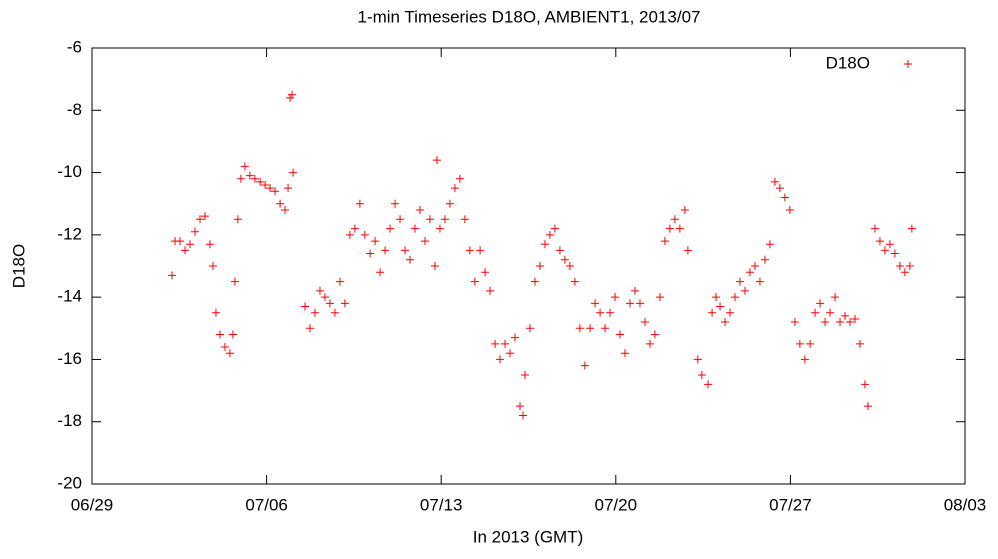 The image size is (998, 559). What do you see at coordinates (441, 504) in the screenshot?
I see `x-tick-label: 07/13` at bounding box center [441, 504].